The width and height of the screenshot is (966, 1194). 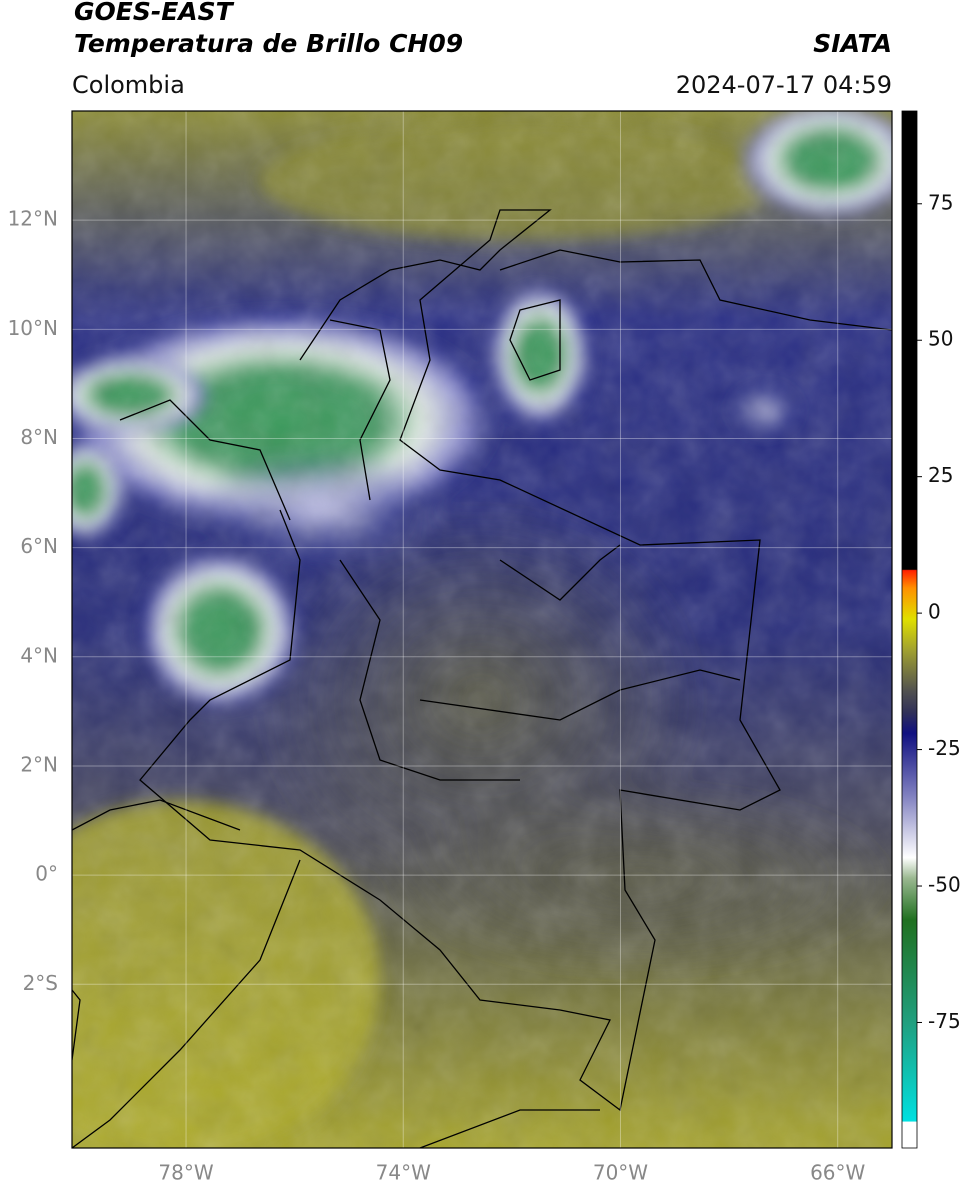 I want to click on colorbar-tick-label: -75, so click(x=944, y=1021).